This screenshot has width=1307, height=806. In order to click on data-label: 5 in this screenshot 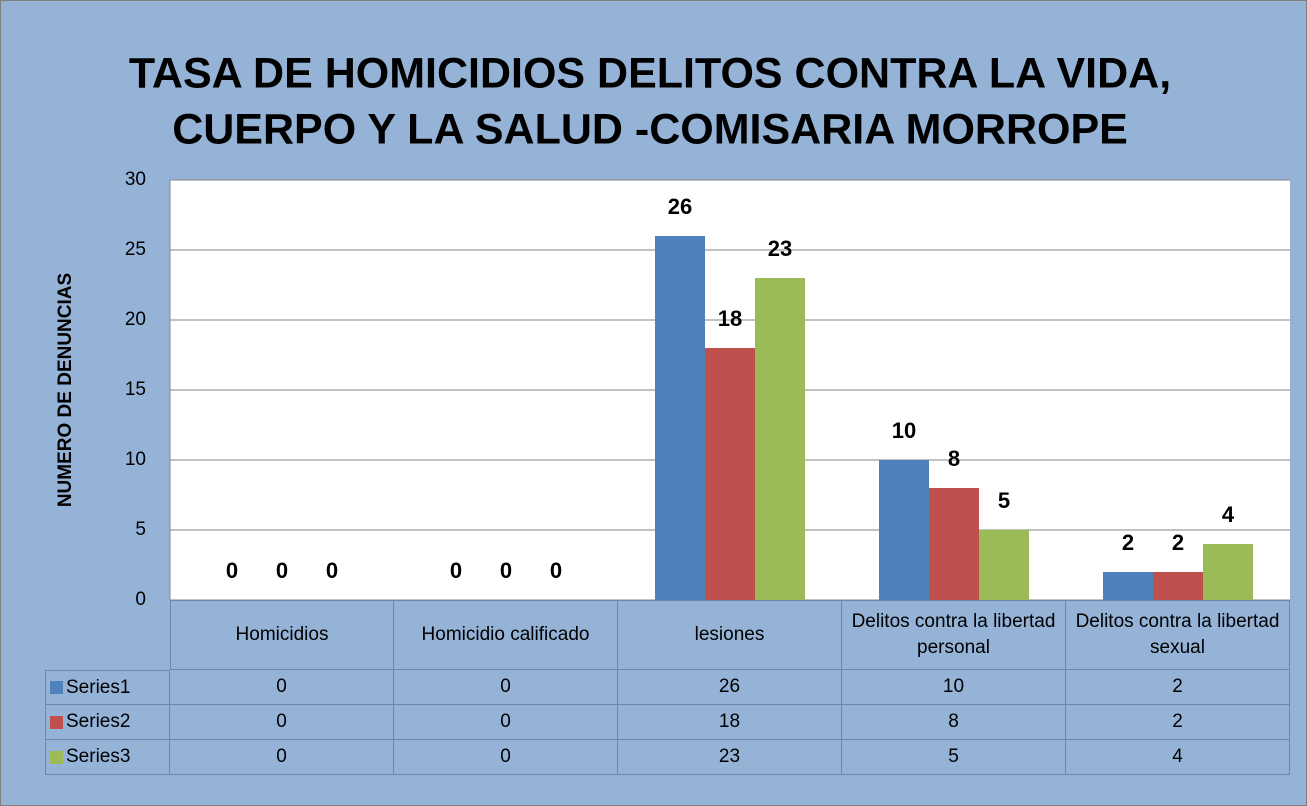, I will do `click(1004, 500)`.